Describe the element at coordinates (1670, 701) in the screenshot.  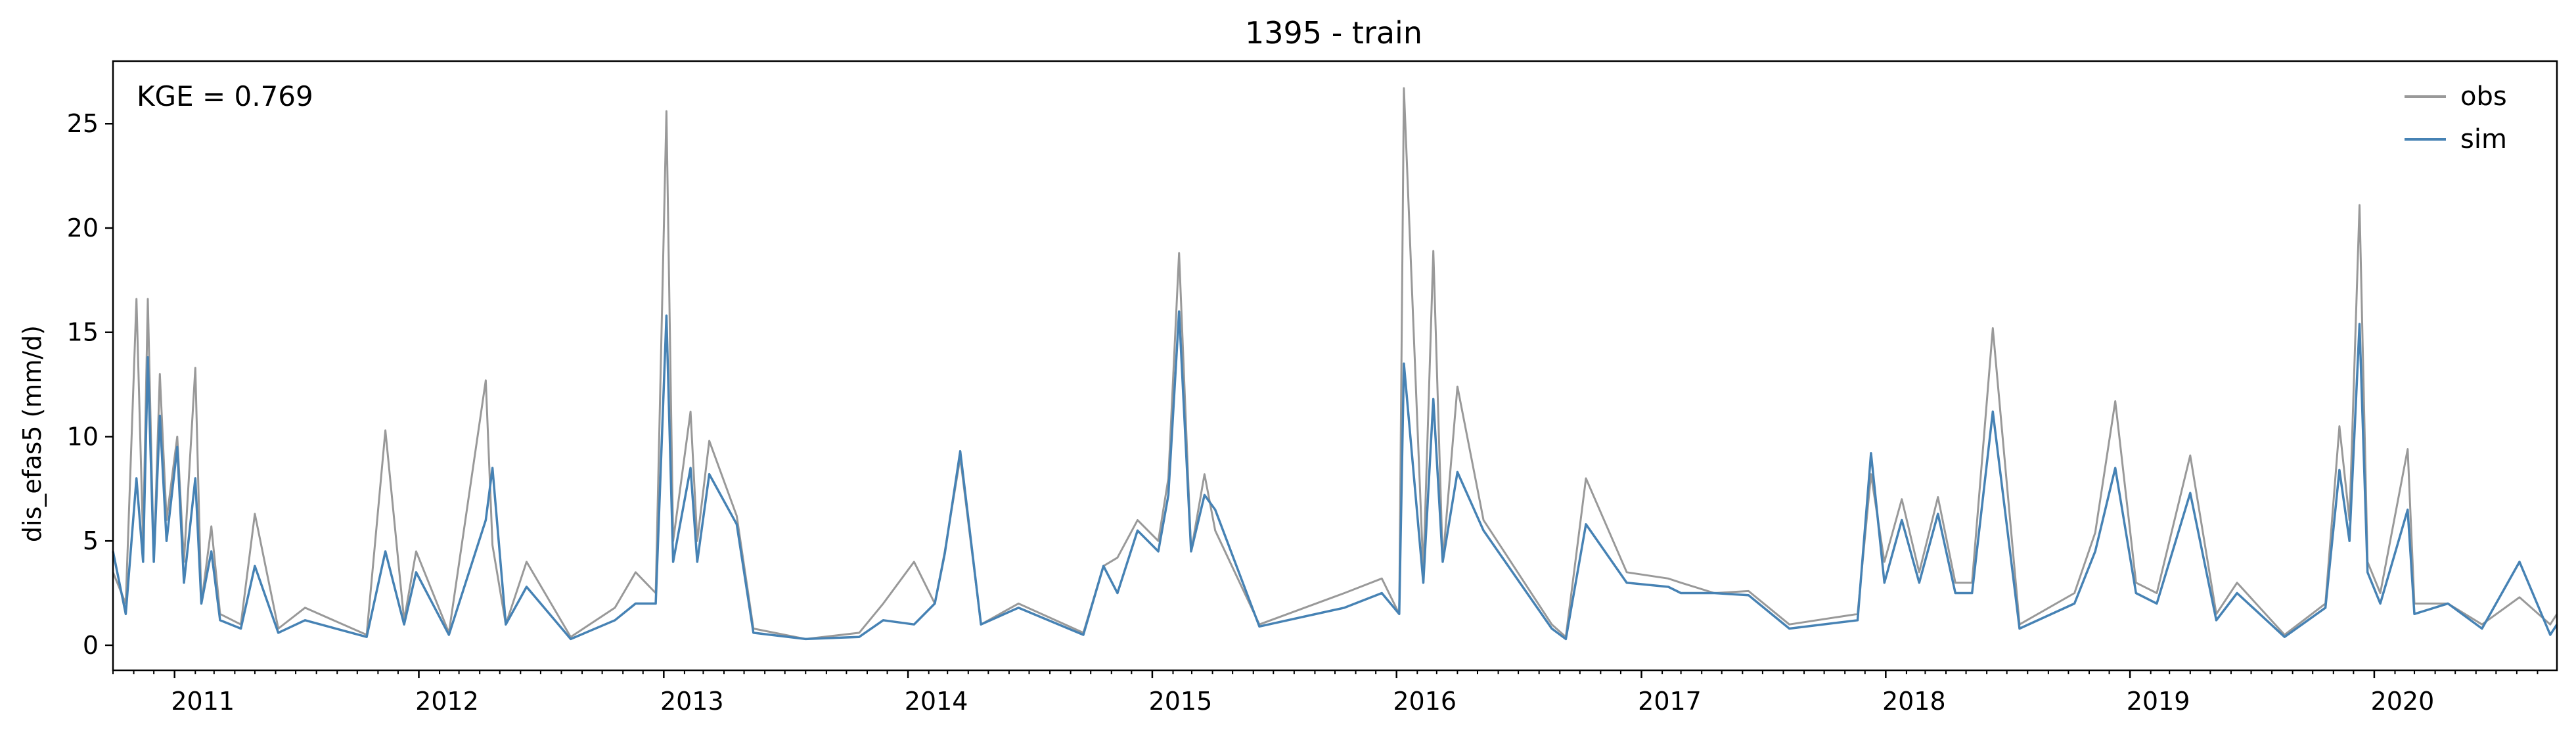
I see `x-tick-label: 2017` at that location.